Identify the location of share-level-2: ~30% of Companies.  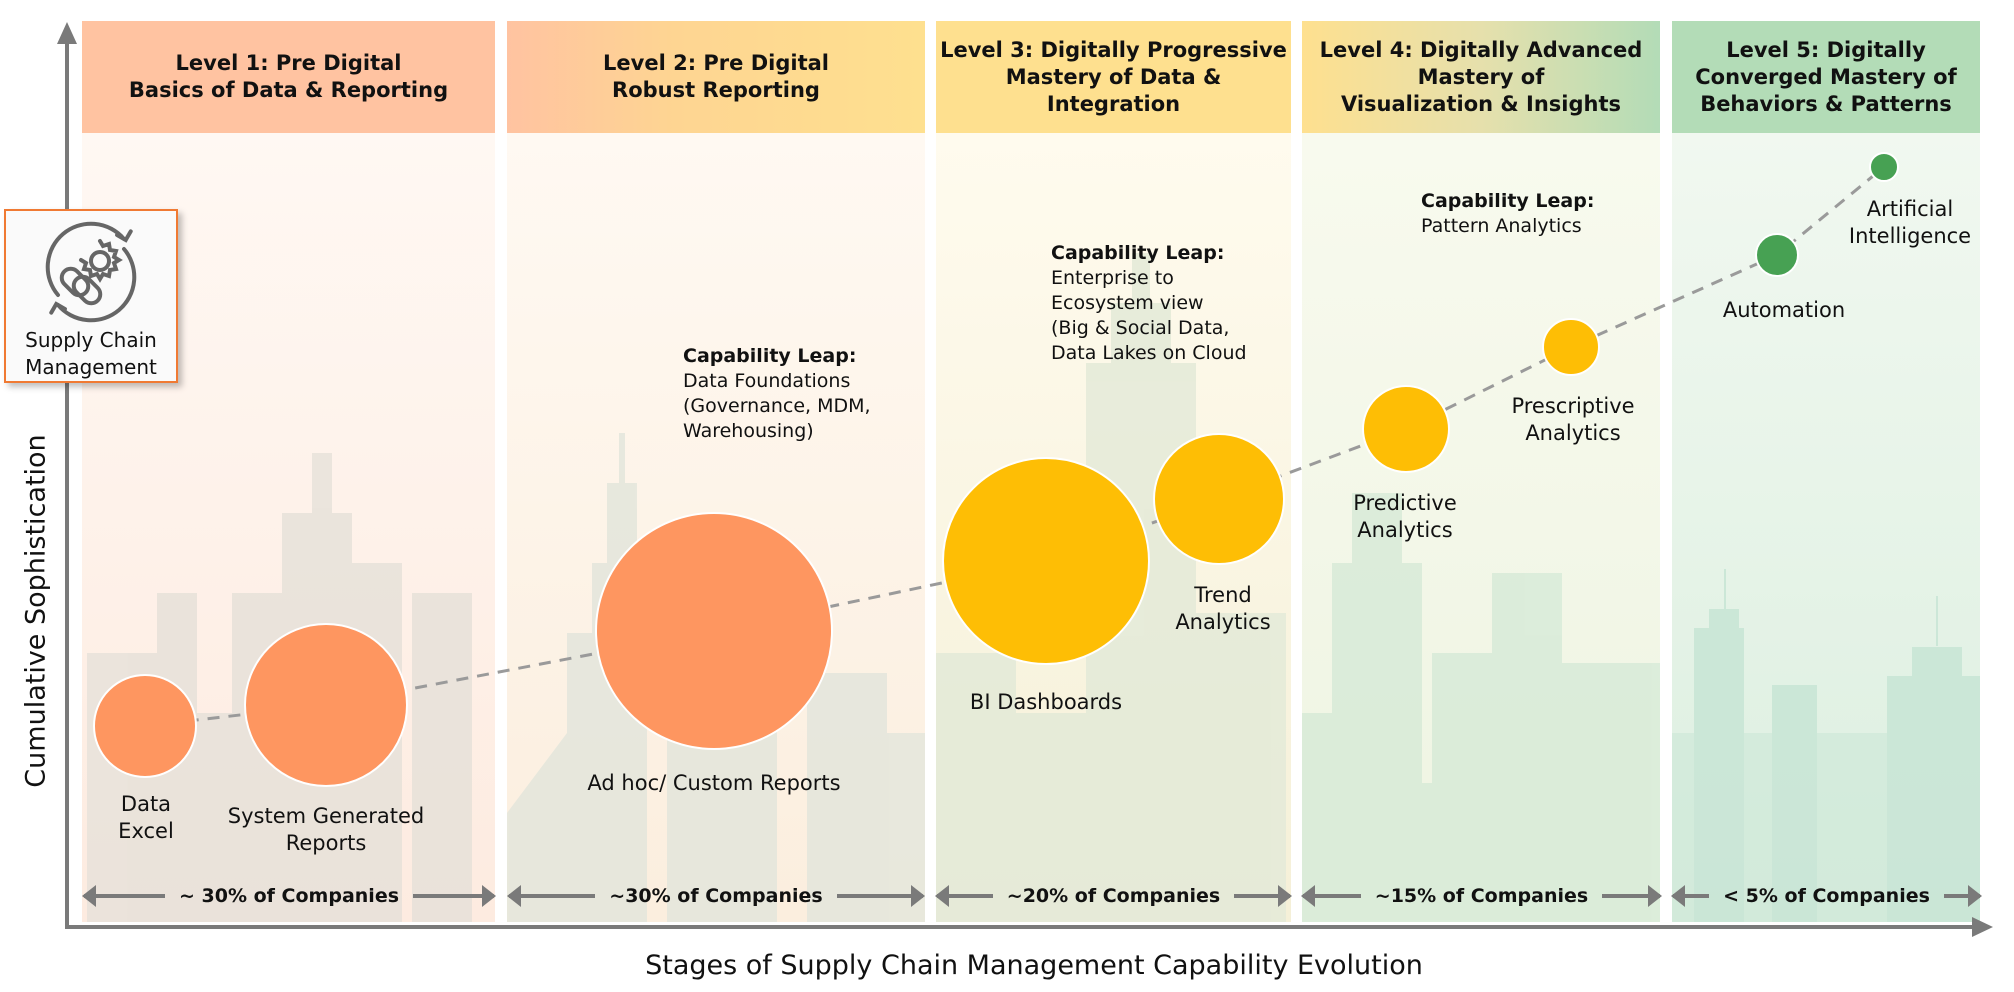
(716, 896).